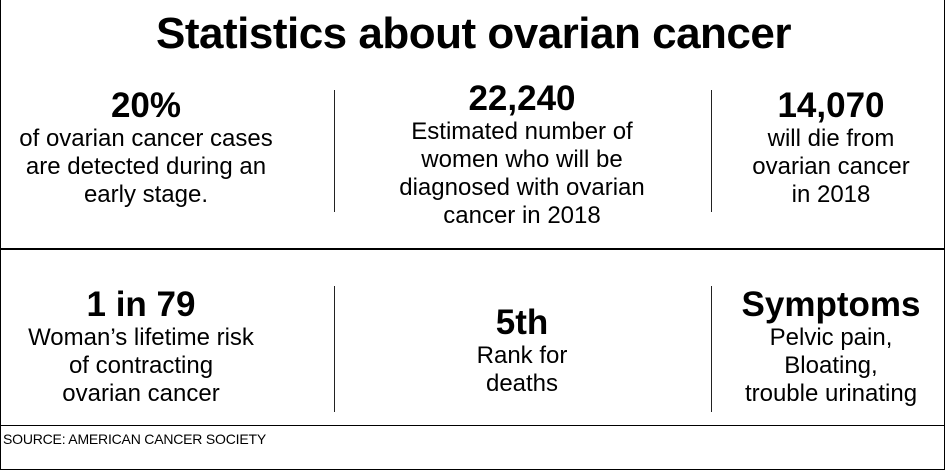 The image size is (945, 470). I want to click on stat-value: 20%, so click(146, 105).